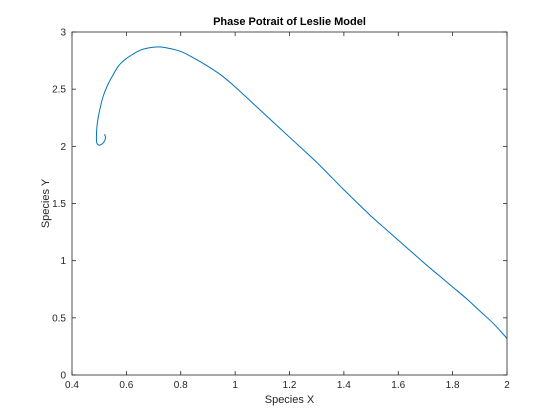 The height and width of the screenshot is (420, 560). What do you see at coordinates (63, 261) in the screenshot?
I see `y-tick-label: 1` at bounding box center [63, 261].